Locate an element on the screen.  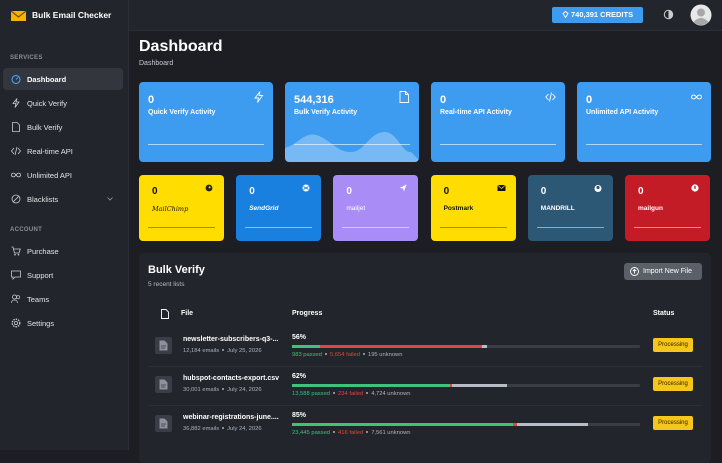
breadcrumb: Dashboard is located at coordinates (156, 63).